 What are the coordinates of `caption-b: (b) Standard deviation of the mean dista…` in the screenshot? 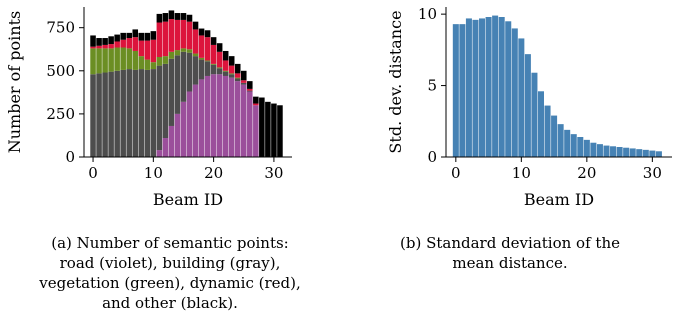 It's located at (510, 253).